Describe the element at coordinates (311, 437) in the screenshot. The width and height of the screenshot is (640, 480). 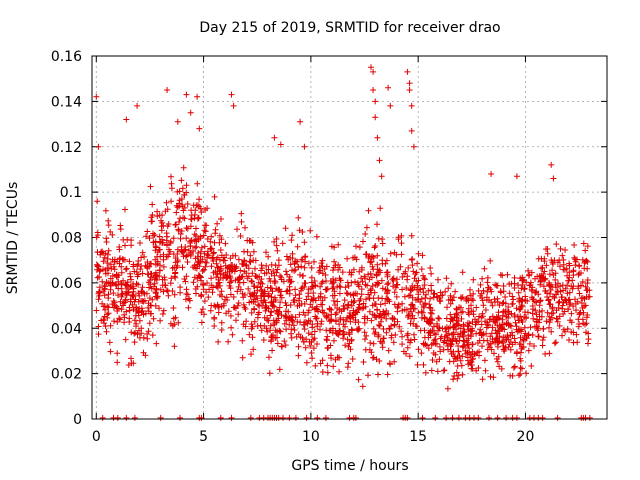
I see `x-tick-label: 10` at that location.